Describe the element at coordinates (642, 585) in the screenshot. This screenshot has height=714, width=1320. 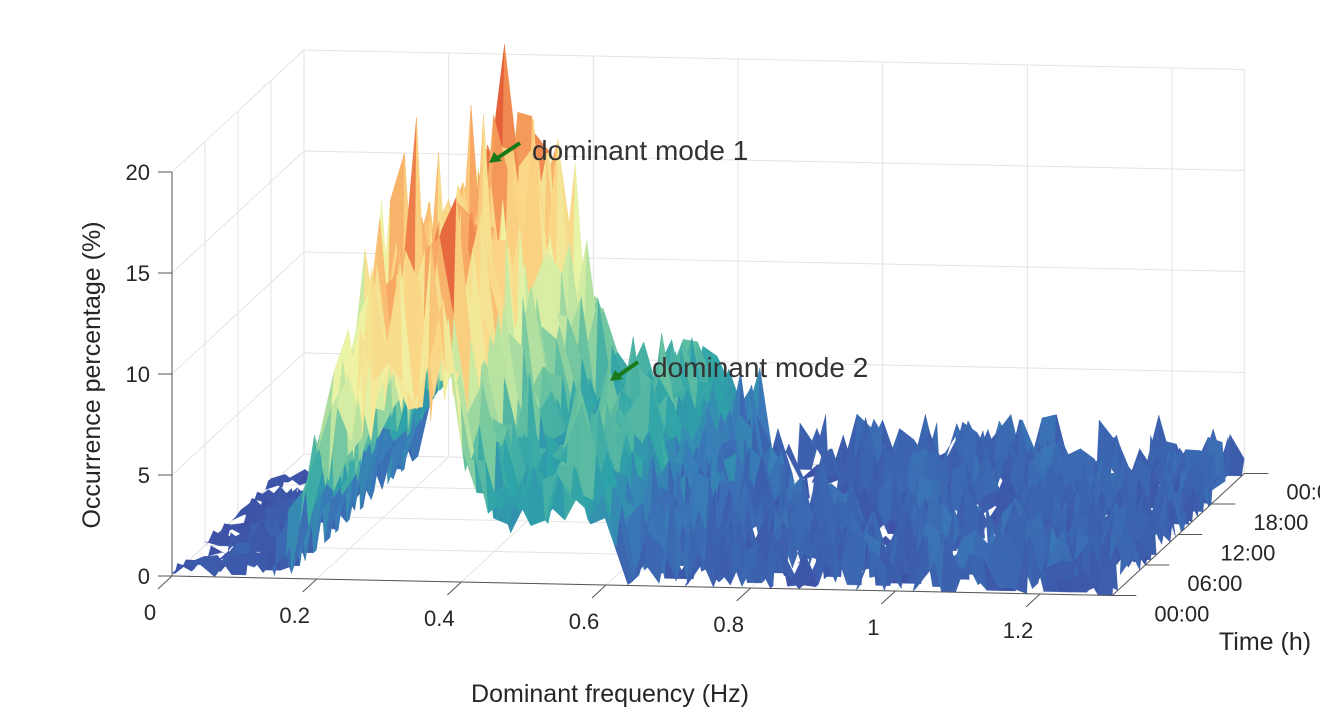
I see `x-axis-line` at that location.